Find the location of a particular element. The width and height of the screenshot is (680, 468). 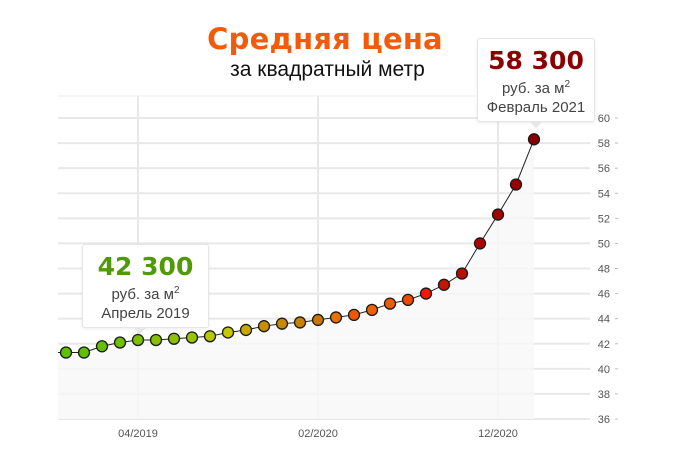

y-tick-label: 58 is located at coordinates (604, 144).